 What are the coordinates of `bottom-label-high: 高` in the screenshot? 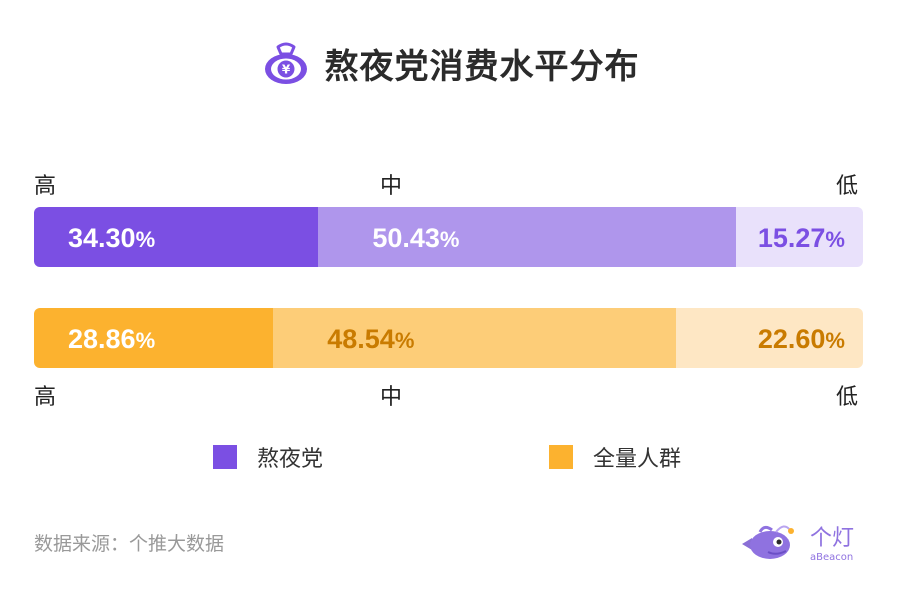 It's located at (45, 396).